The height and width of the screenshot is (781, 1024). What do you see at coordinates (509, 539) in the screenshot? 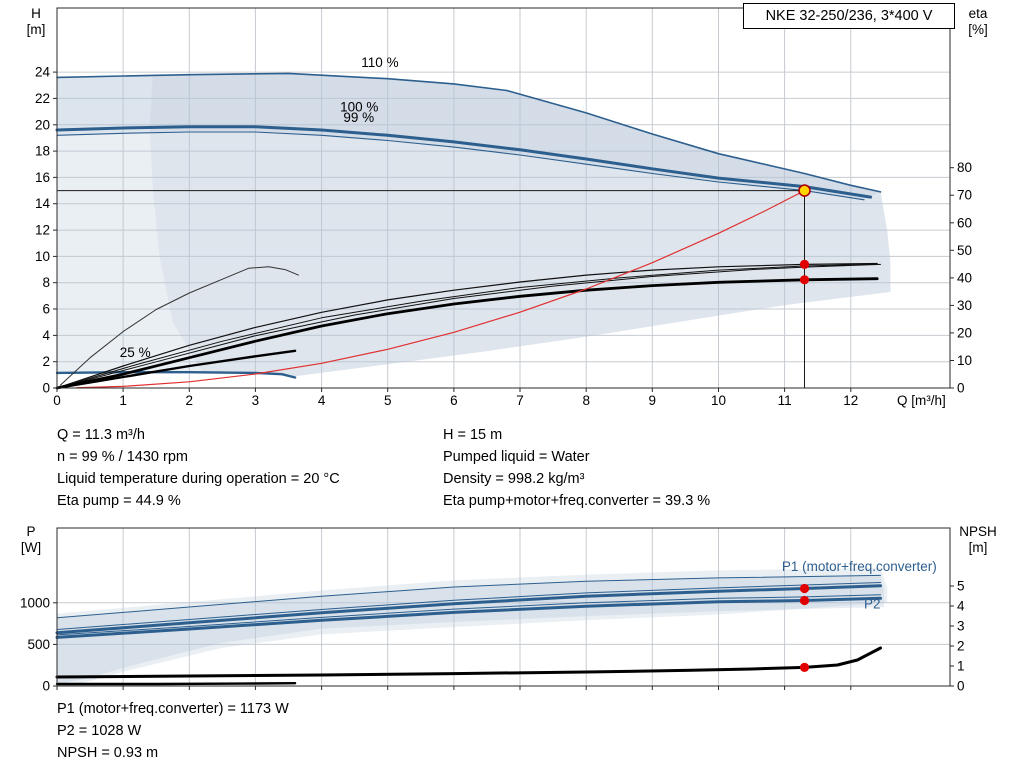
I see `axis-titles: P[W] NPSH[m]` at bounding box center [509, 539].